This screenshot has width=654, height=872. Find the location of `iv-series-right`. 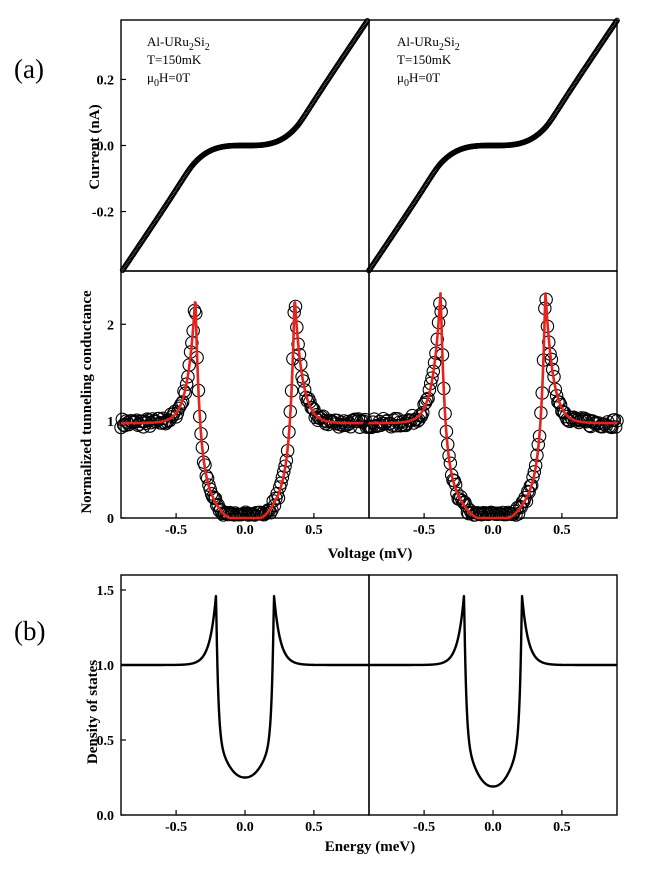

iv-series-right is located at coordinates (493, 145).